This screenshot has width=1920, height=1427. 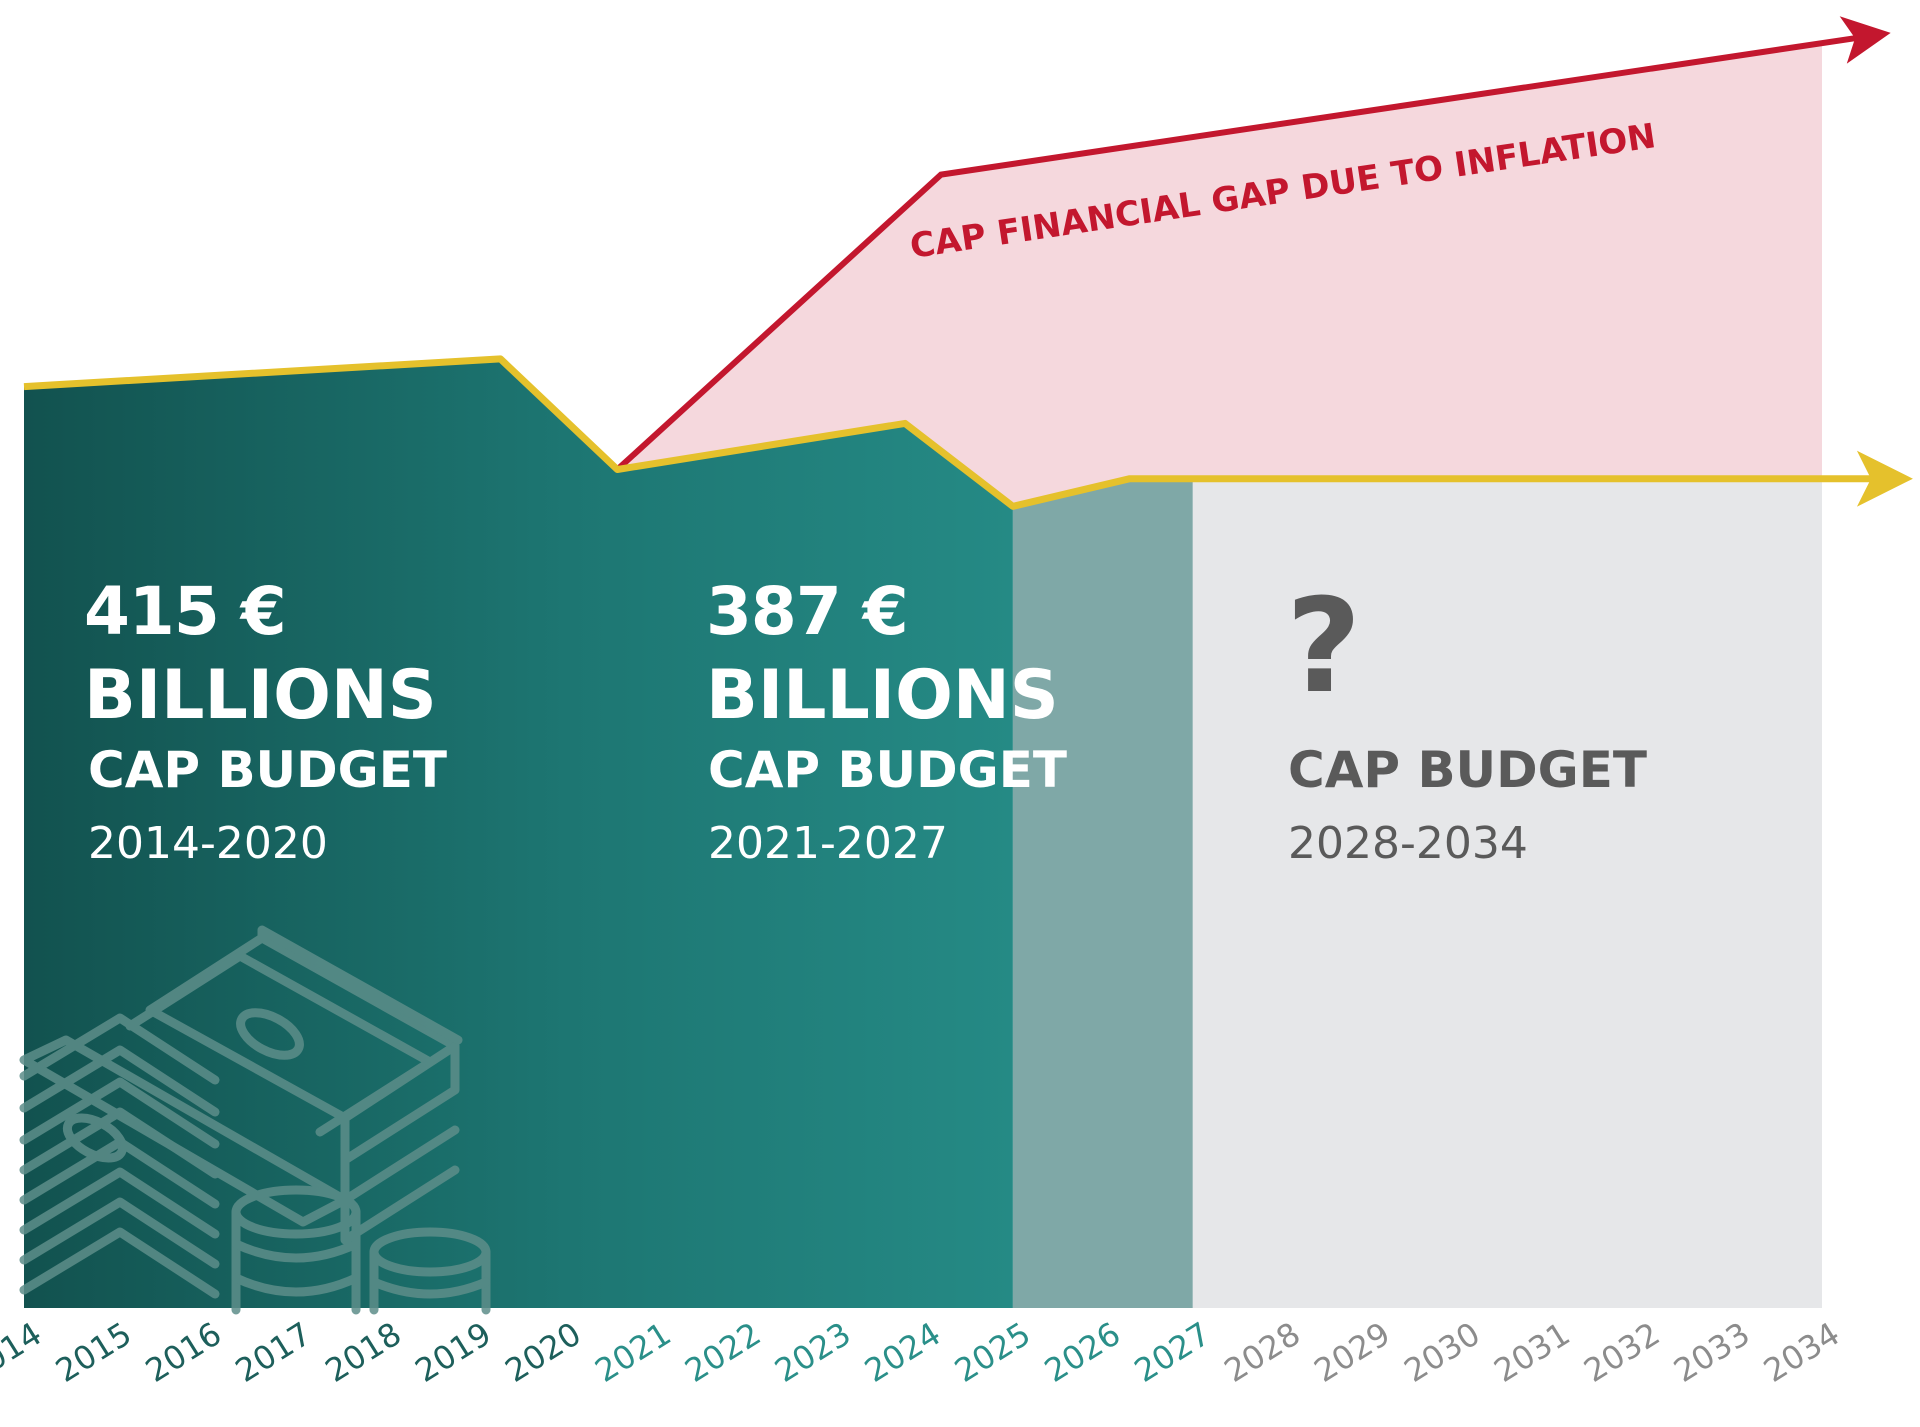 I want to click on budget-years-2028-2034: 2028-2034, so click(x=1408, y=843).